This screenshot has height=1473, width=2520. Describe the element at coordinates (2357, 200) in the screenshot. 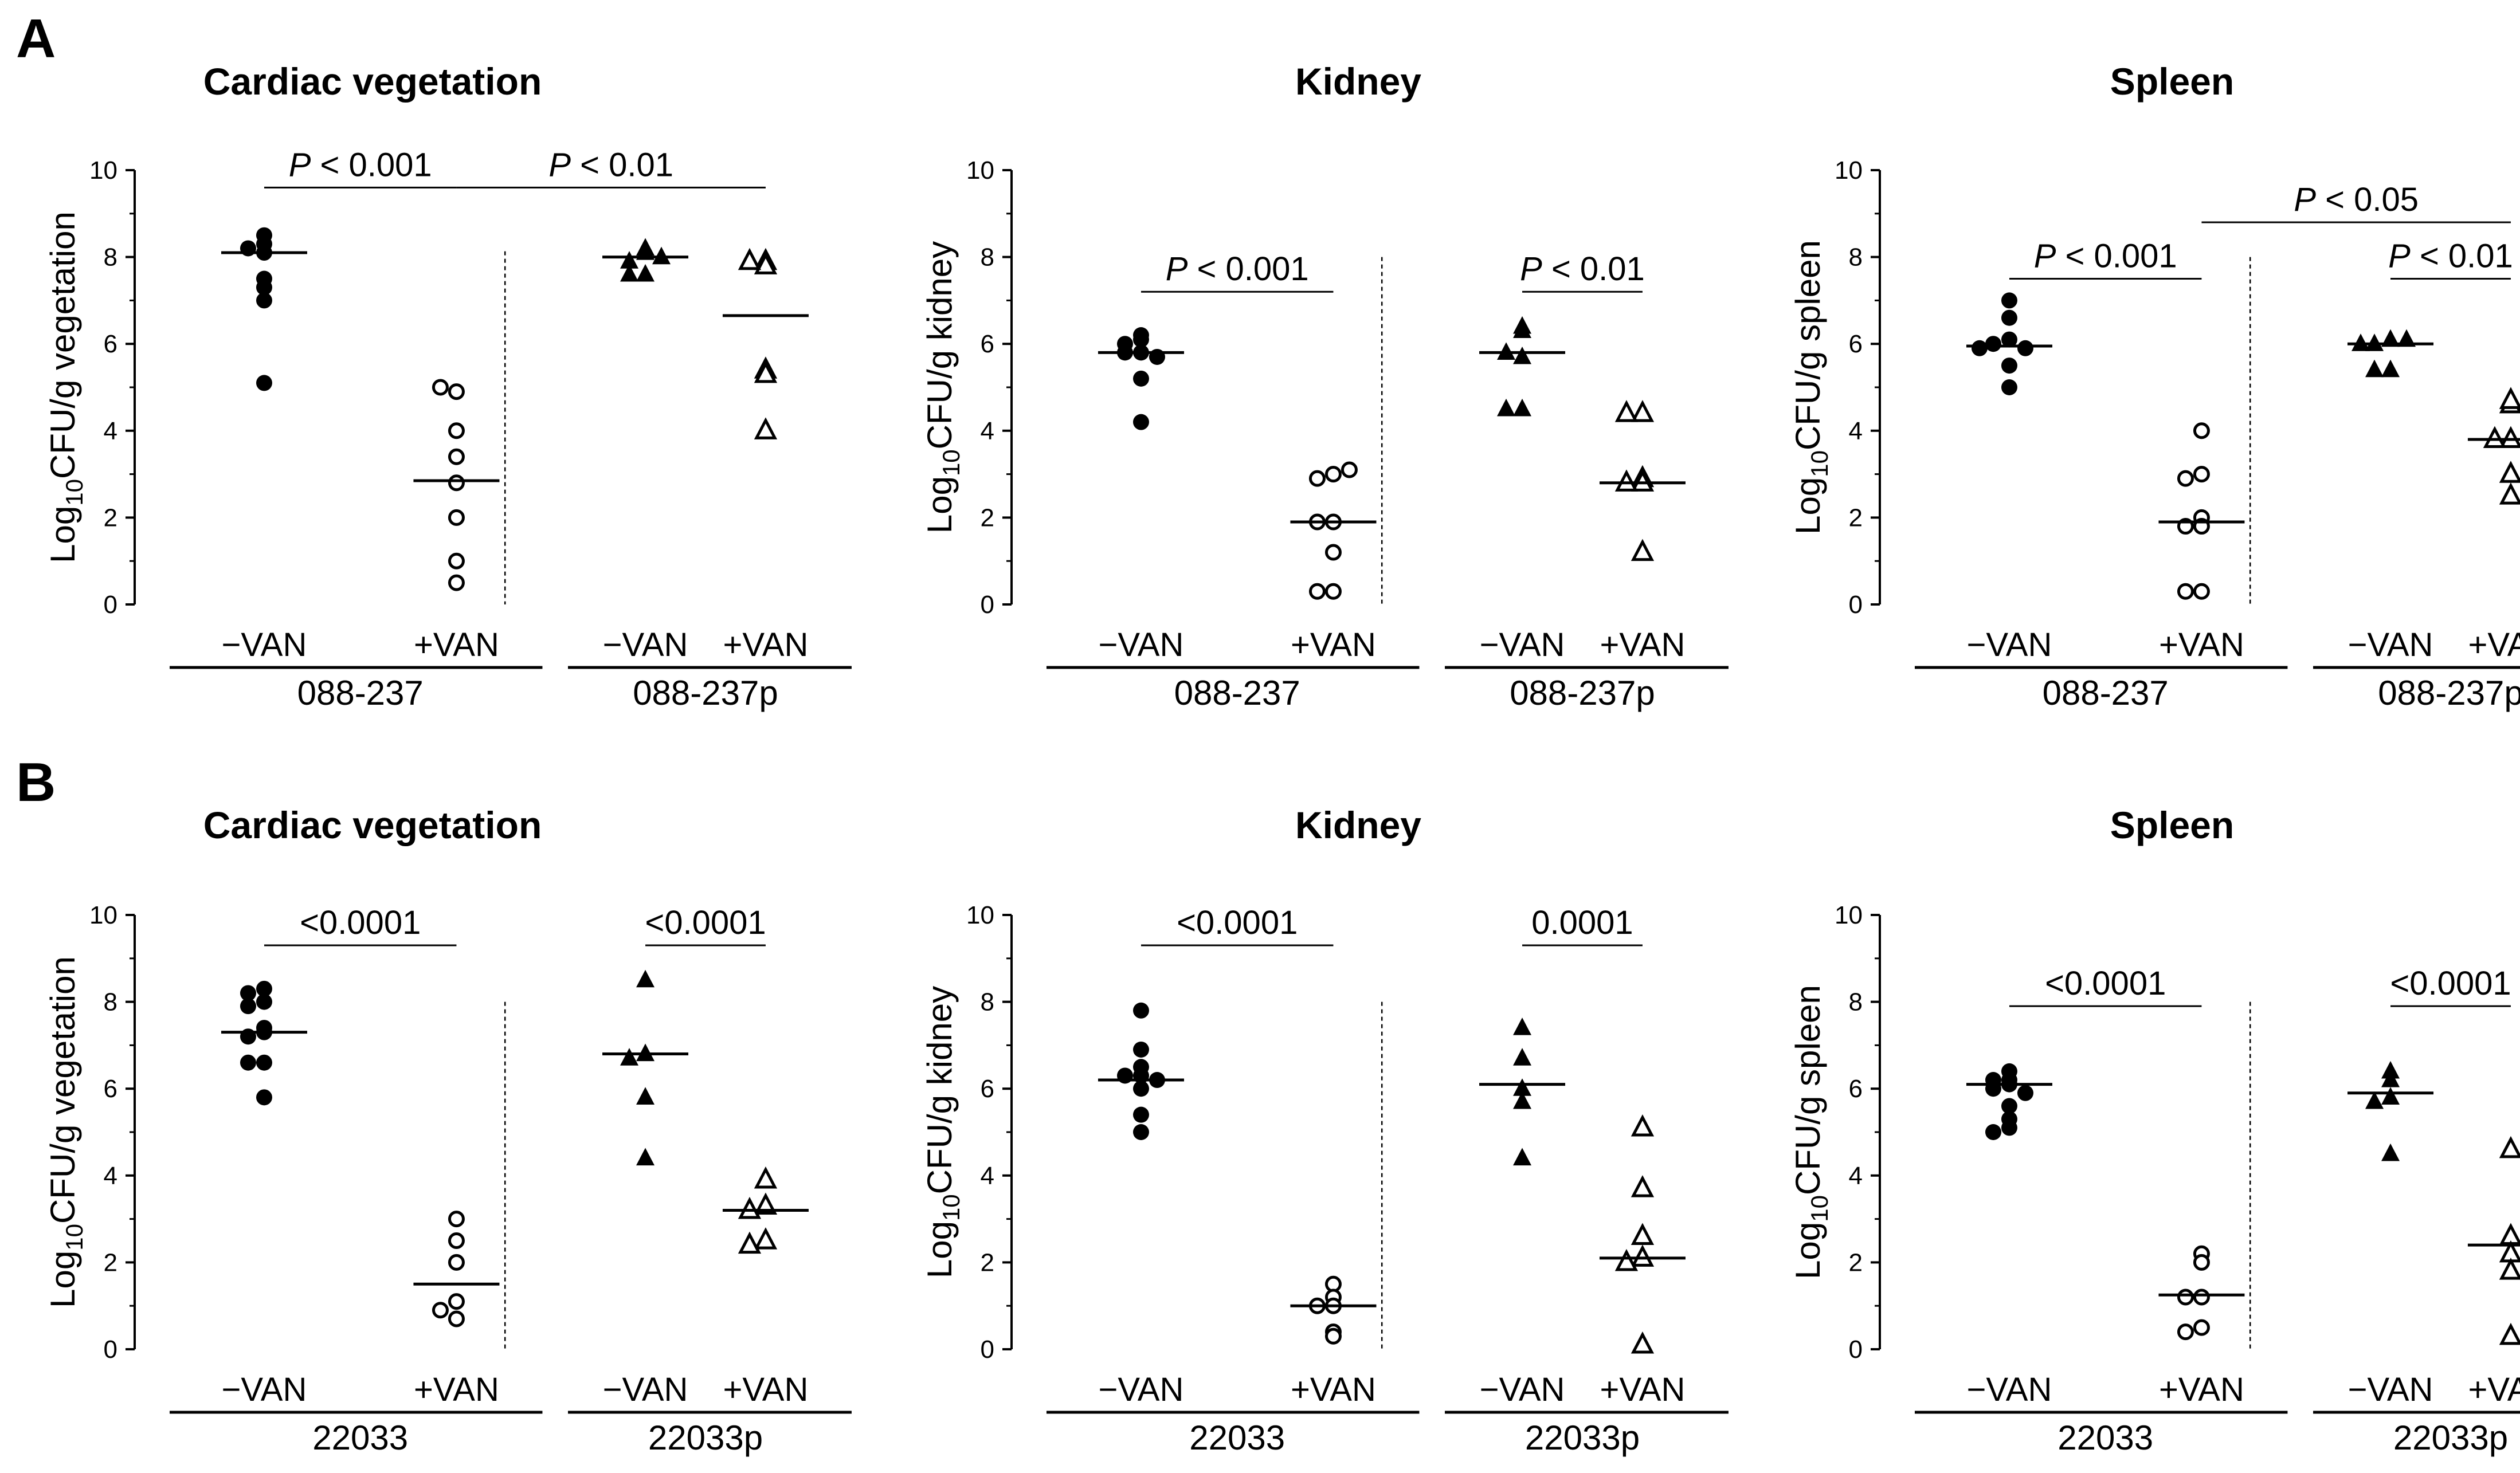

I see `comparison-label: P < 0.05` at that location.